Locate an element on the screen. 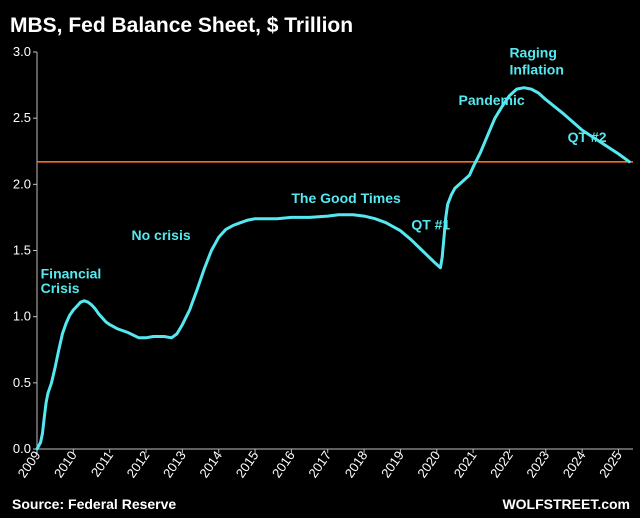 The image size is (640, 518). annotation-financial-crisis-line-1: Financial is located at coordinates (71, 273).